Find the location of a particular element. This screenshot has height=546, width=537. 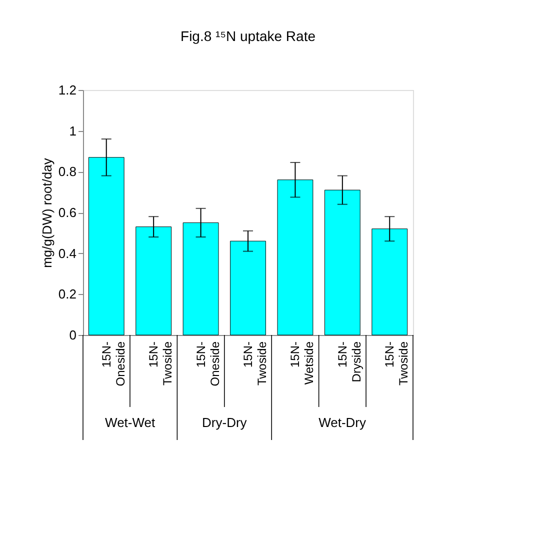

text: Dry-Dry is located at coordinates (225, 422).